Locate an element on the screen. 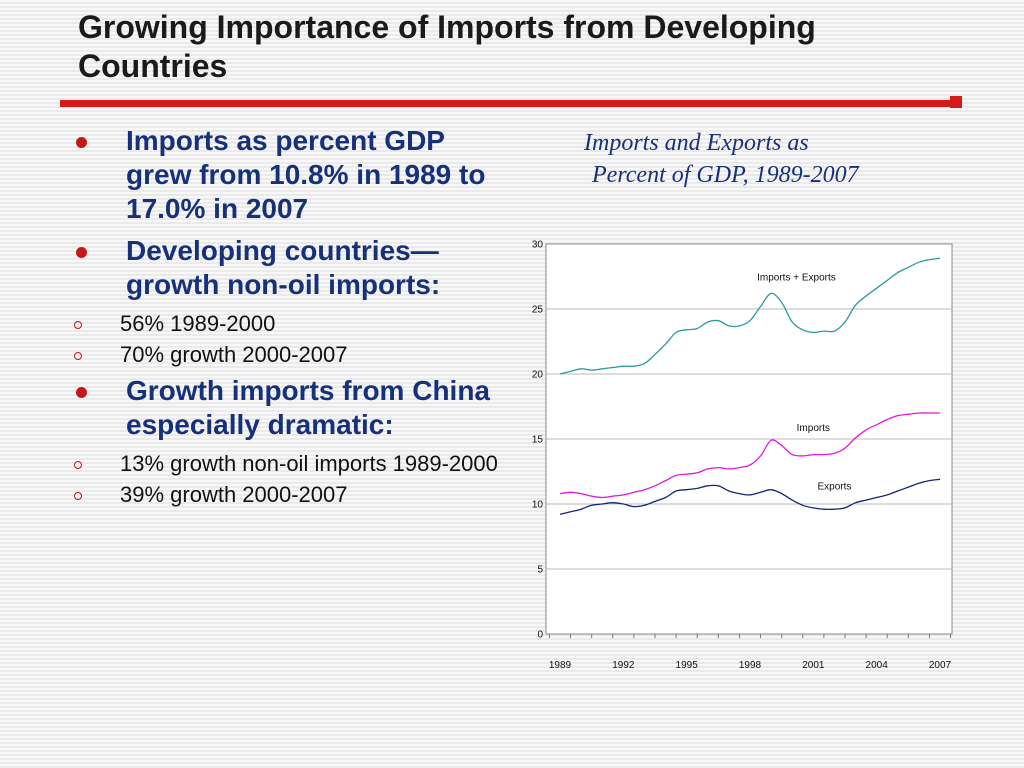 The image size is (1024, 768). y-tick-label: 0 is located at coordinates (540, 635).